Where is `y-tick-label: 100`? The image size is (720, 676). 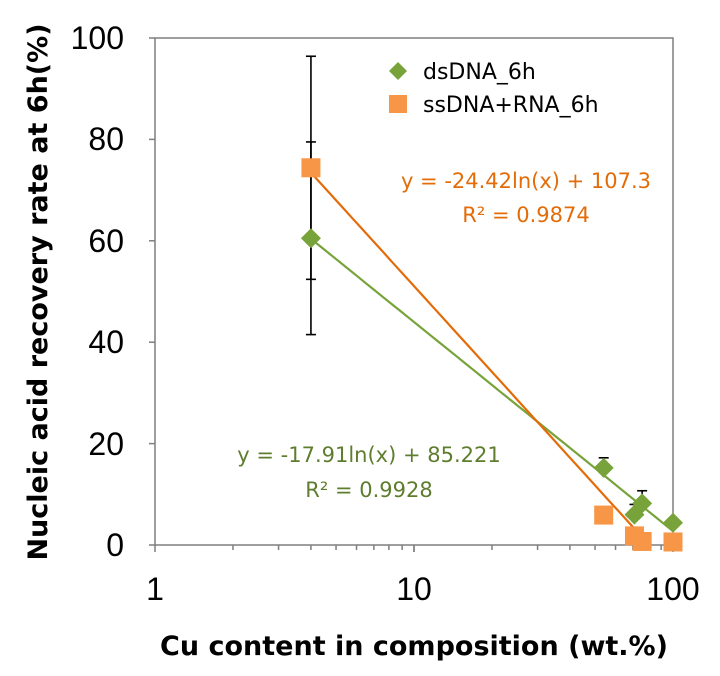 y-tick-label: 100 is located at coordinates (97, 38).